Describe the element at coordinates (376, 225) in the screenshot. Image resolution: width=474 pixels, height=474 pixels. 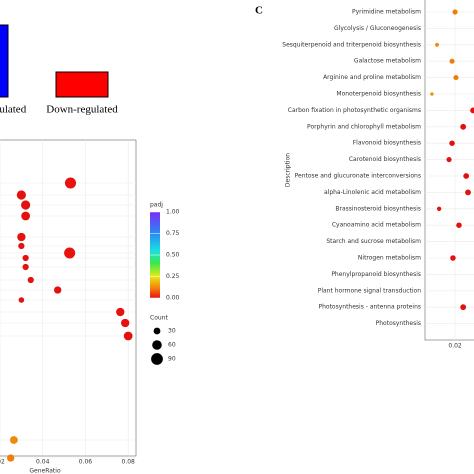
I see `y-tick-label: Cyanoamino acid metabolism` at that location.